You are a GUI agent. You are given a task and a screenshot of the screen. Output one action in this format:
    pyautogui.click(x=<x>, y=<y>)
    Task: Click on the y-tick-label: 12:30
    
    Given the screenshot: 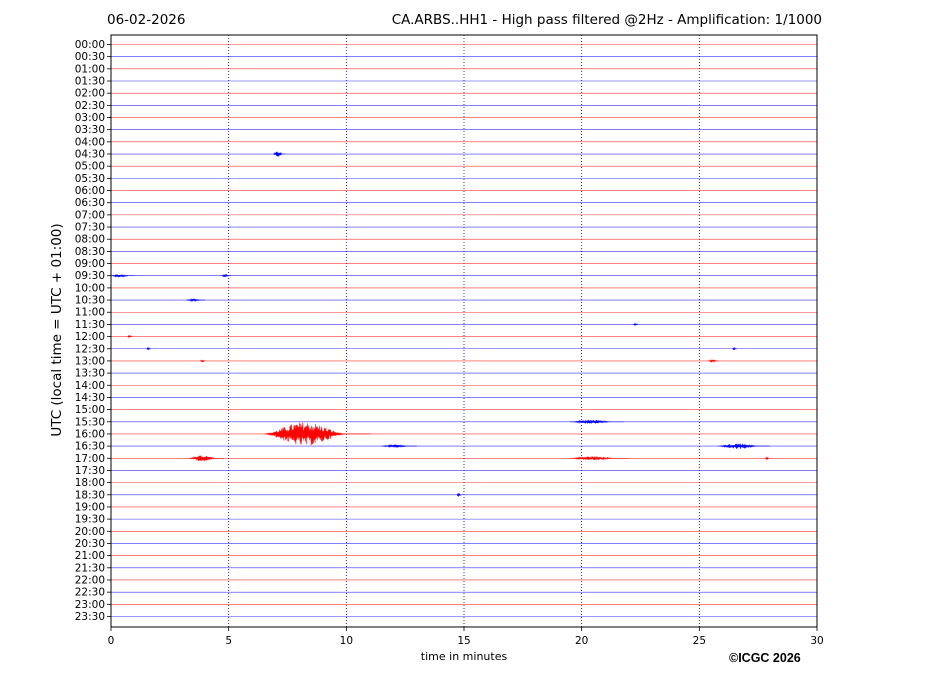 What is the action you would take?
    pyautogui.click(x=90, y=349)
    